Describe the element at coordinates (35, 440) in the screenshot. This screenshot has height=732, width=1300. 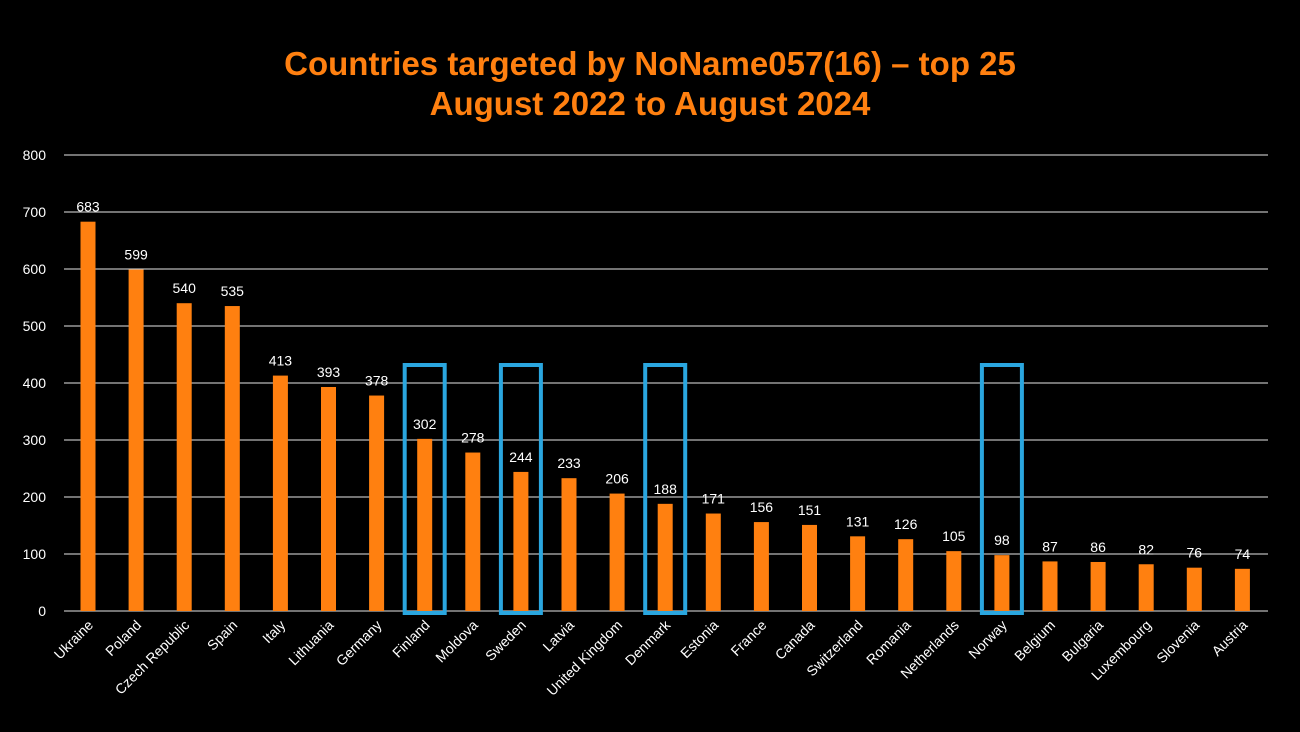
I see `y-tick-label: 300` at that location.